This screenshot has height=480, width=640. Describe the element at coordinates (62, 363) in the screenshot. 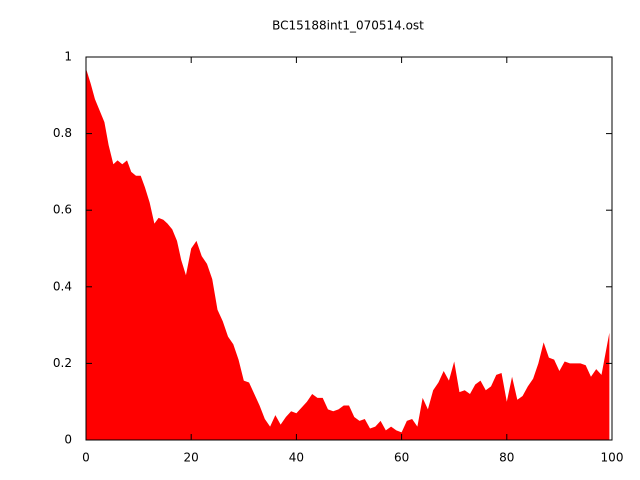

I see `y-tick-label: 0.2` at that location.